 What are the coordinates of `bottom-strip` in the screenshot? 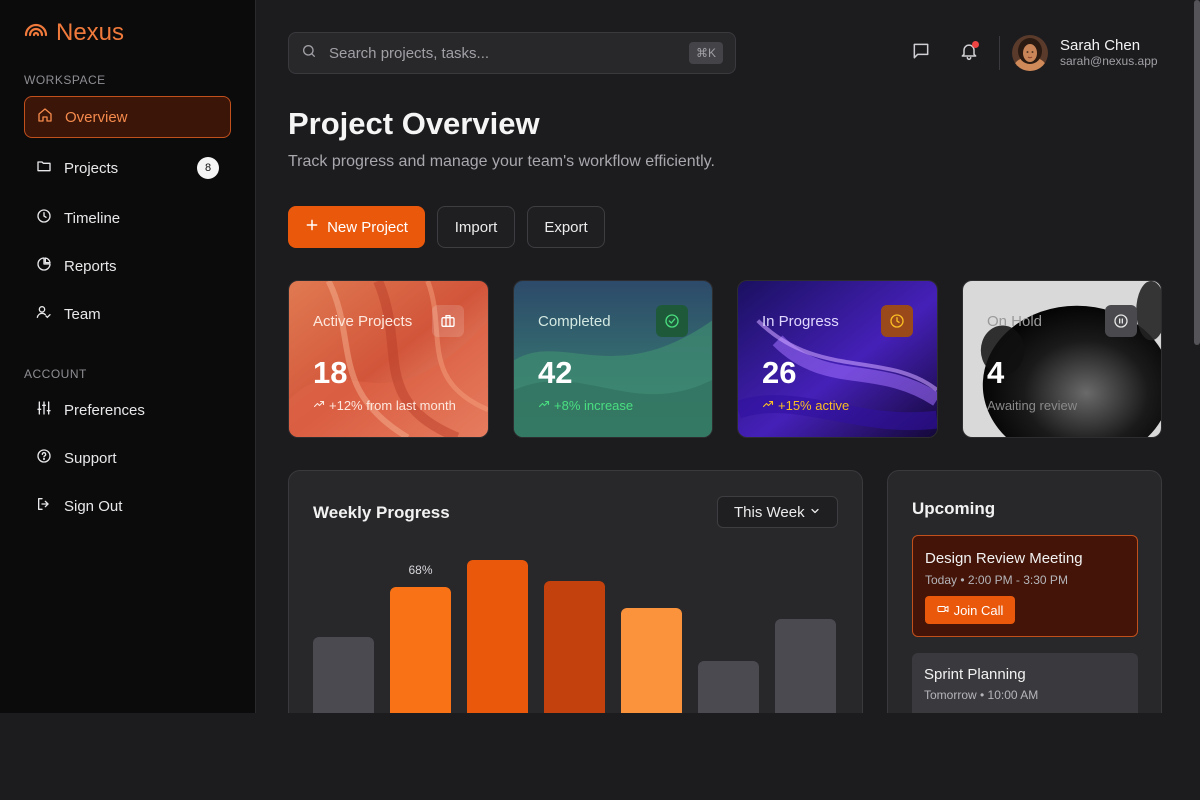 It's located at (600, 756).